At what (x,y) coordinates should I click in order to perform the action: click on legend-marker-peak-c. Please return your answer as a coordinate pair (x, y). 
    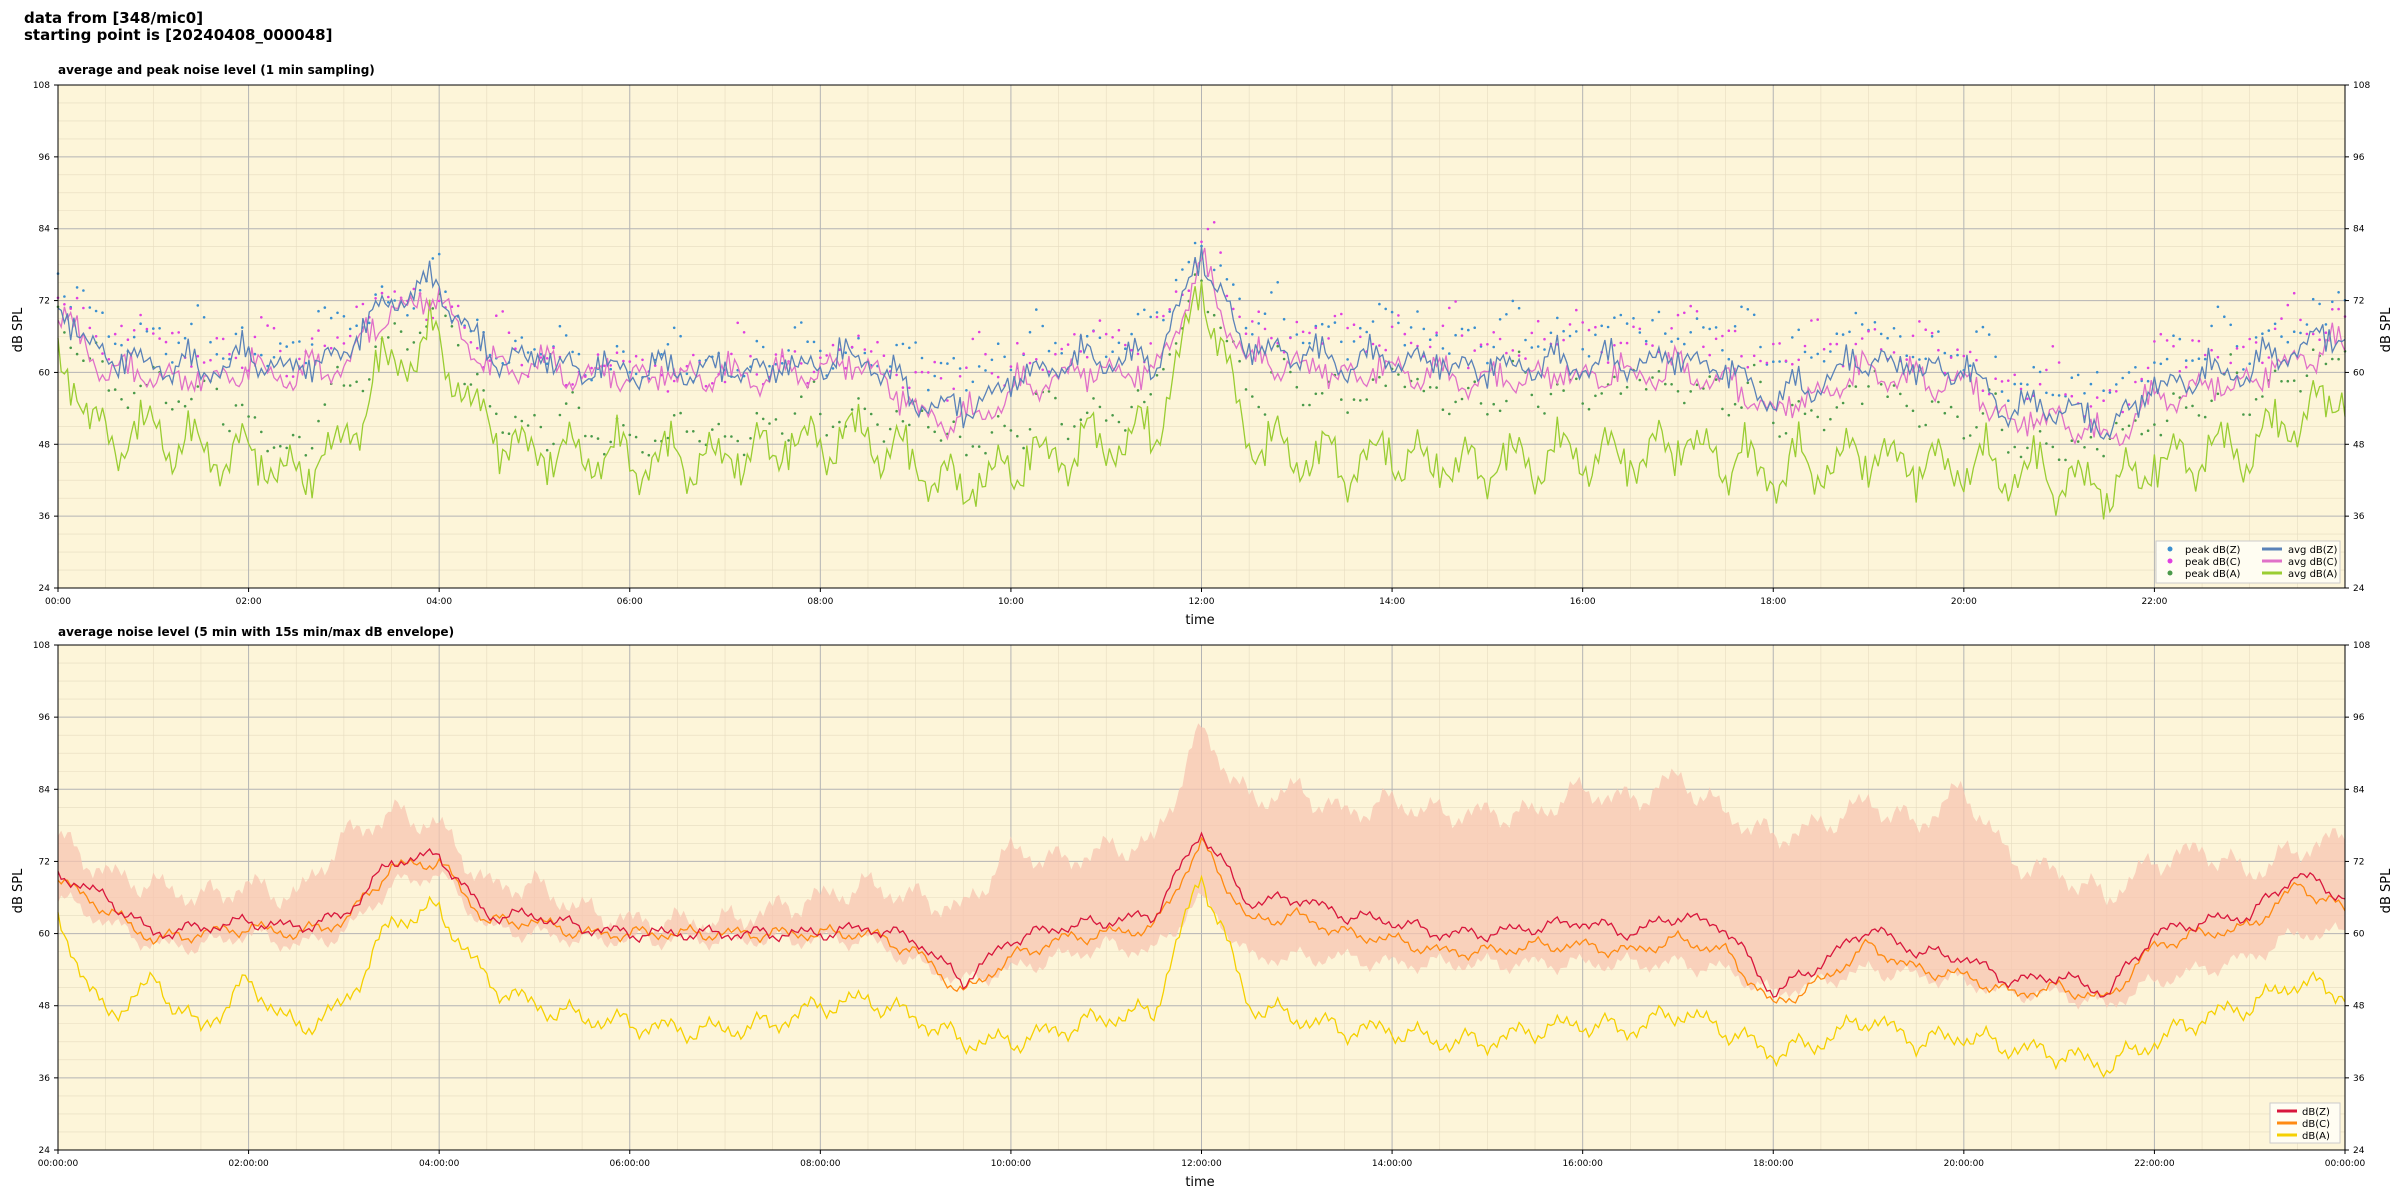
    Looking at the image, I should click on (2170, 561).